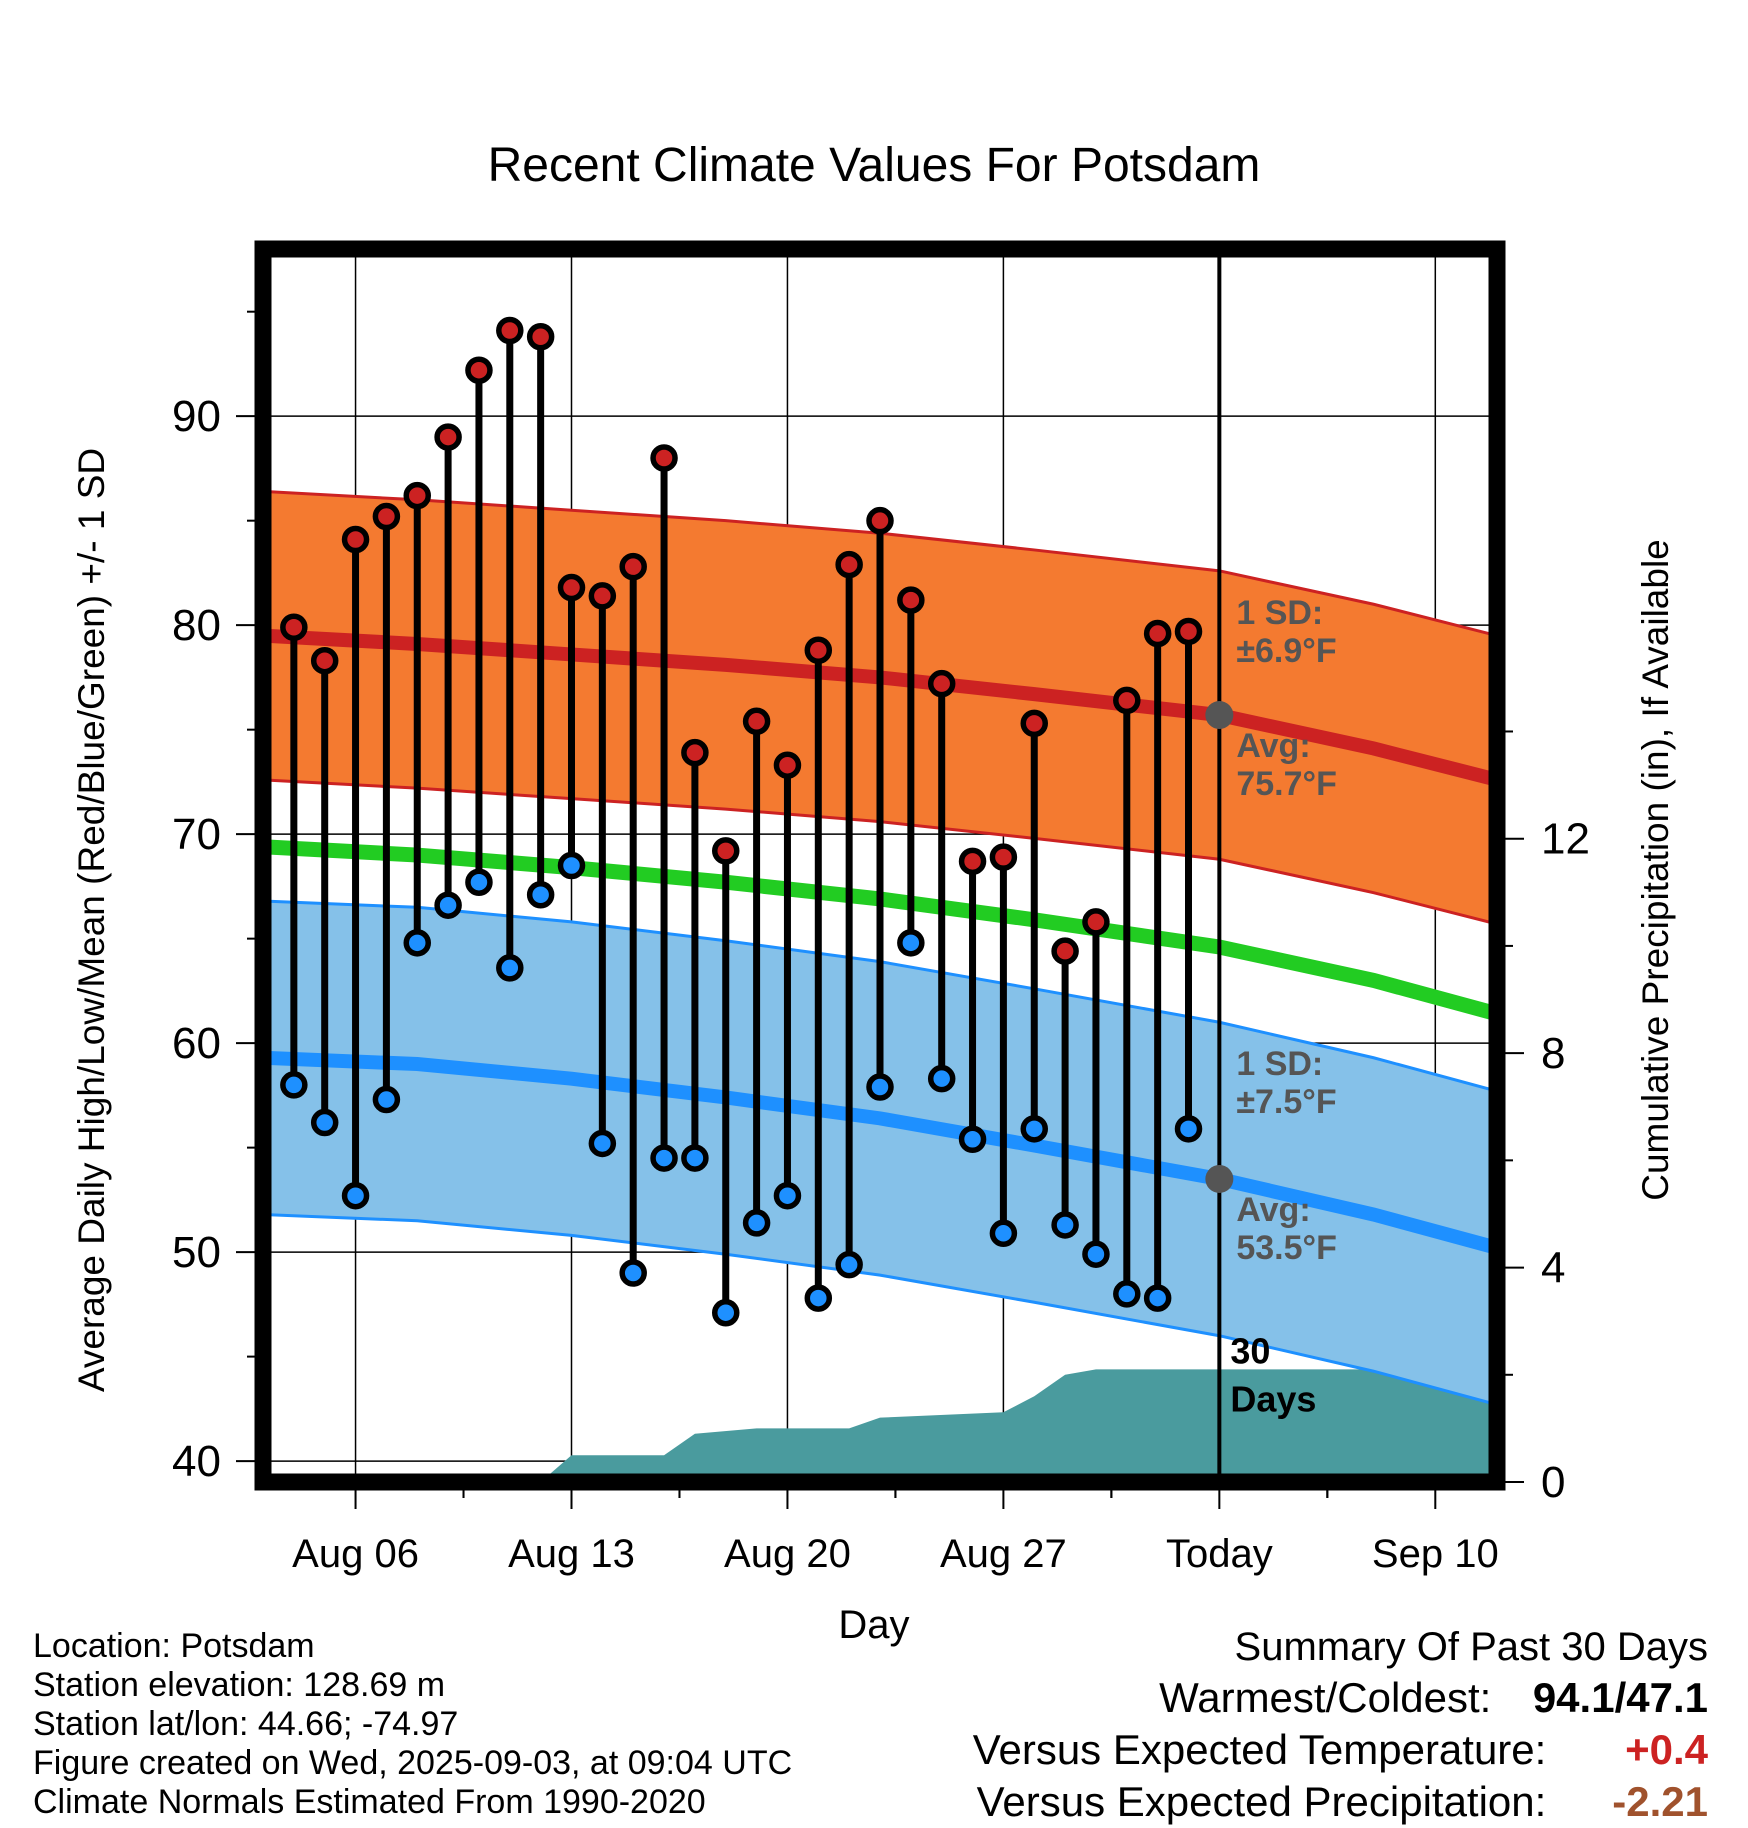  I want to click on y-tick-label: 70, so click(196, 834).